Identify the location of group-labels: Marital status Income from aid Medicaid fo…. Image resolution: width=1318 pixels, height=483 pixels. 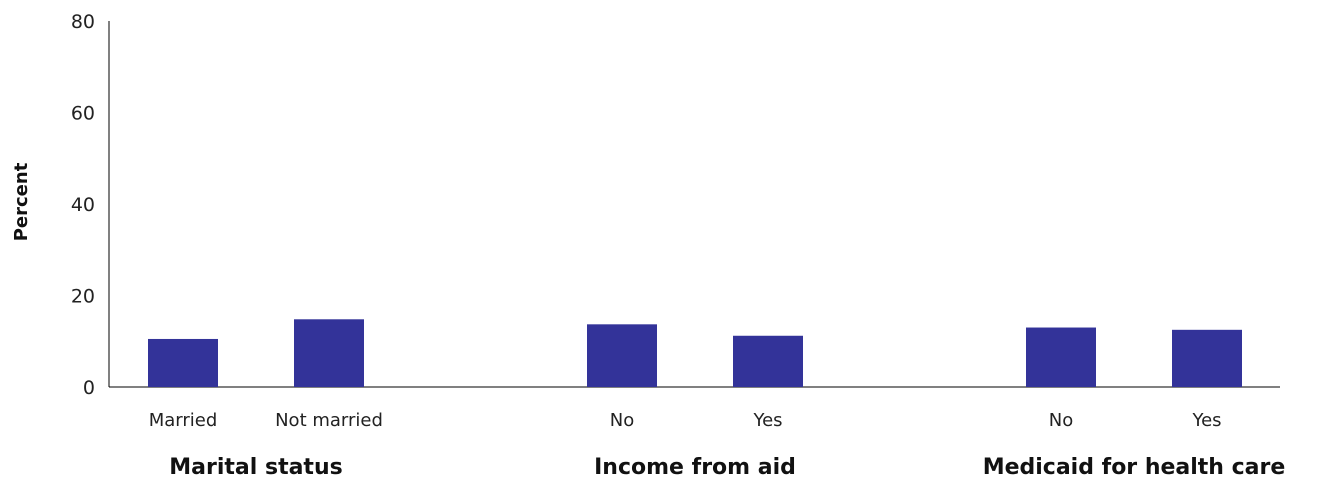
(727, 467).